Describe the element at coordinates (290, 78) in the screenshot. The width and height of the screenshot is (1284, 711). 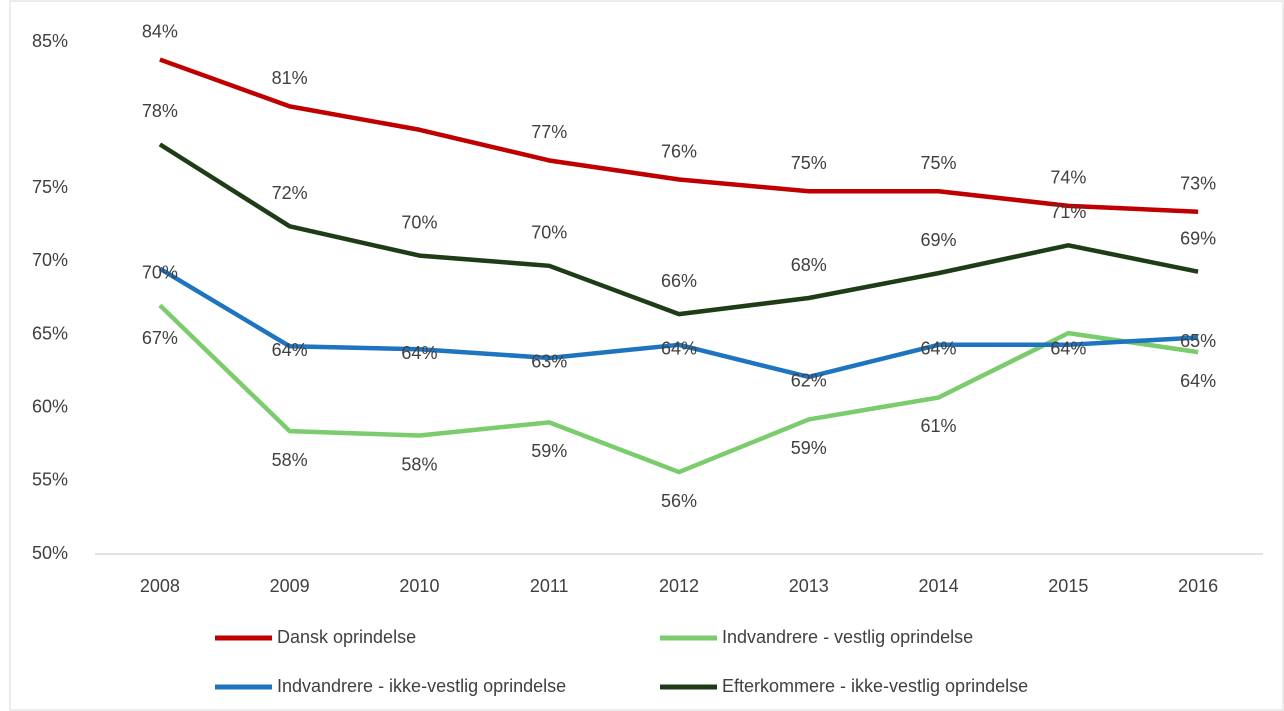
I see `data-label: 81%` at that location.